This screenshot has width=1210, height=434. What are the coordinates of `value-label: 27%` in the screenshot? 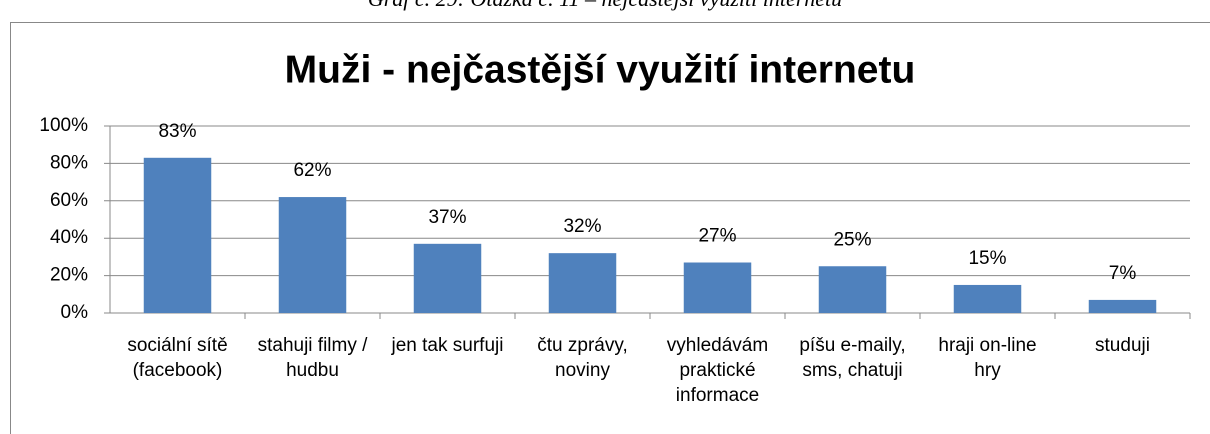 It's located at (717, 236).